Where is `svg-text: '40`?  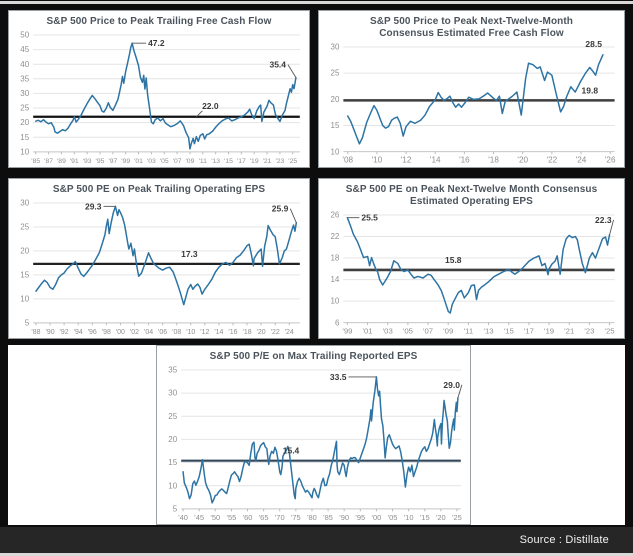
svg-text: '40 is located at coordinates (183, 517).